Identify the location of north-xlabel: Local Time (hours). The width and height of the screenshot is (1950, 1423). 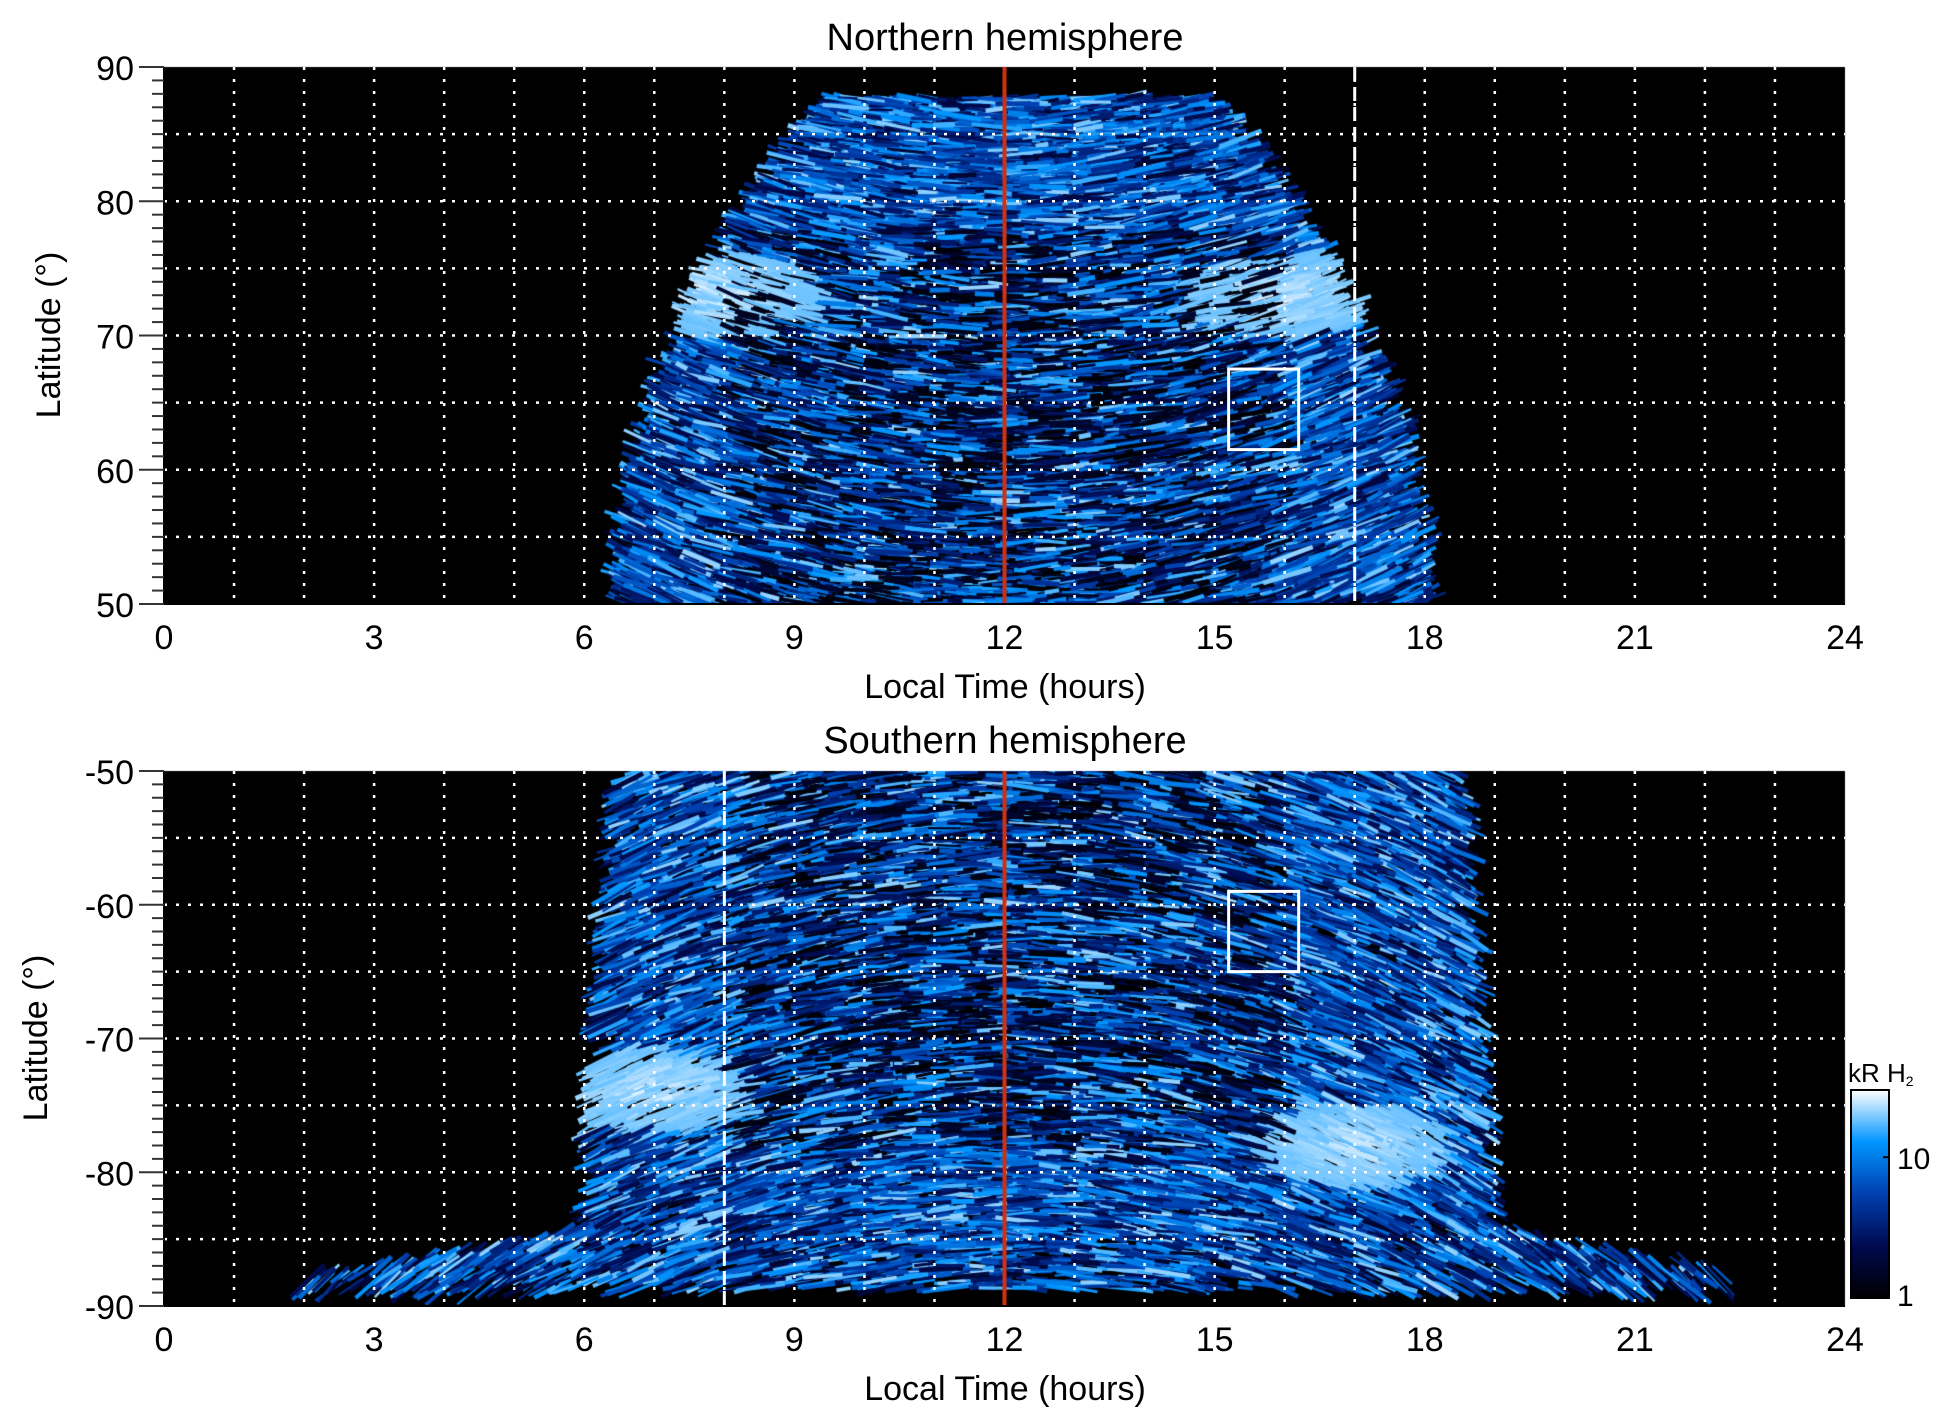
(1005, 687).